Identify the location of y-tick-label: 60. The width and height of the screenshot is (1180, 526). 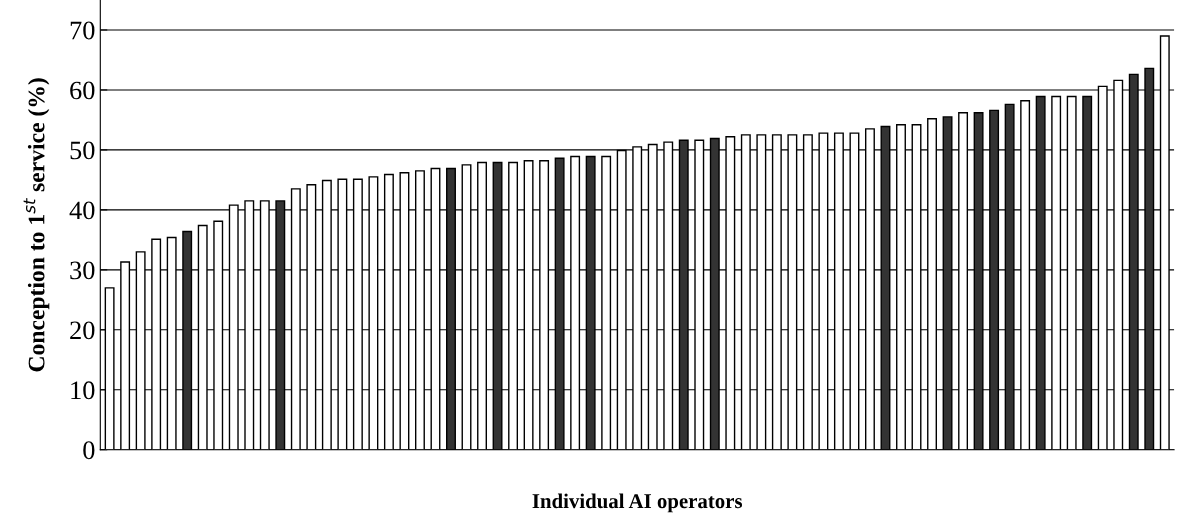
(82, 90).